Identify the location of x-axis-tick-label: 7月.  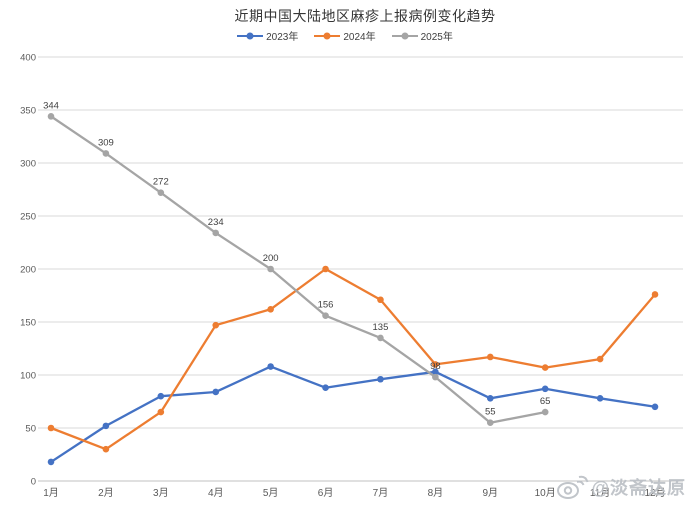
(381, 493).